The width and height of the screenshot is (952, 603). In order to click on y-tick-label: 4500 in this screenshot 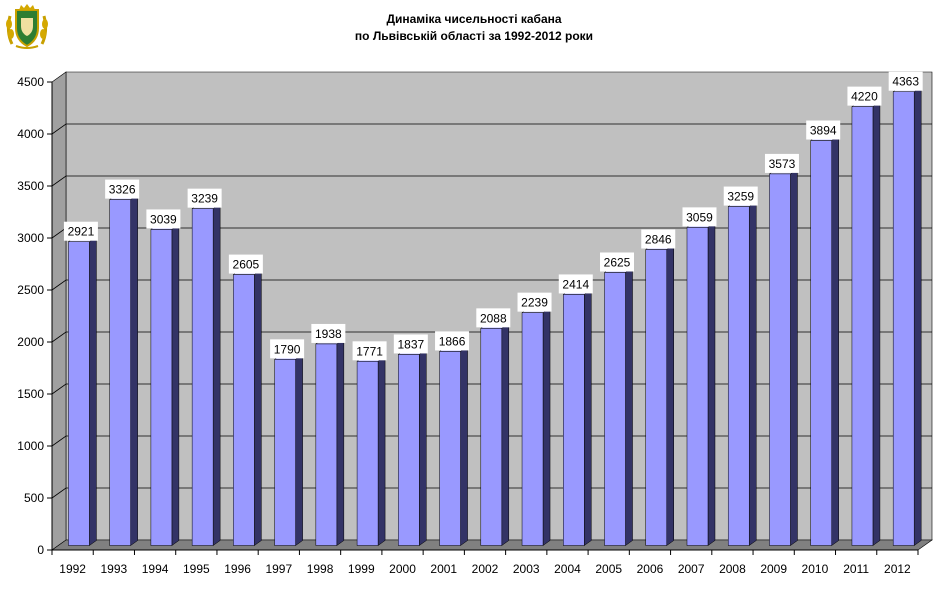, I will do `click(30, 82)`.